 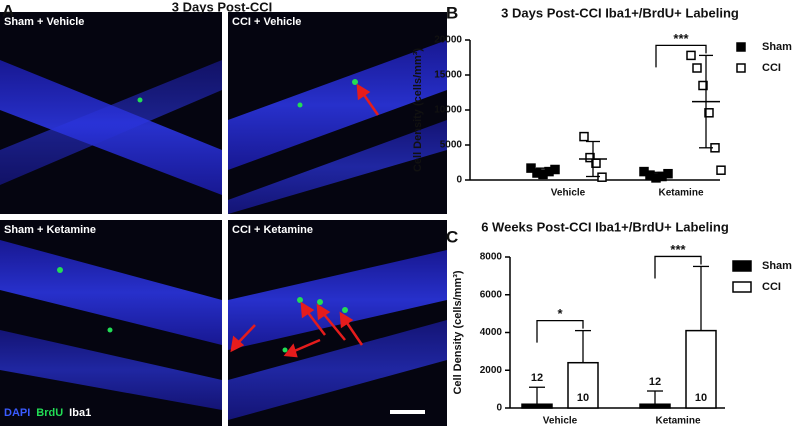 I want to click on y-tick-label: 6000, so click(x=491, y=294).